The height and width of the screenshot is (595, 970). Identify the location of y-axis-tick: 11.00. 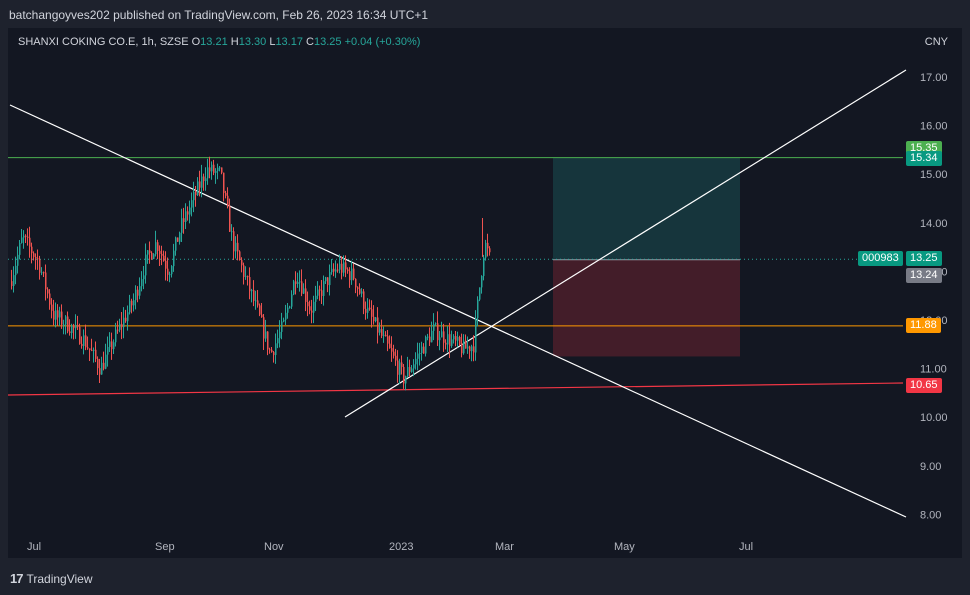
(933, 370).